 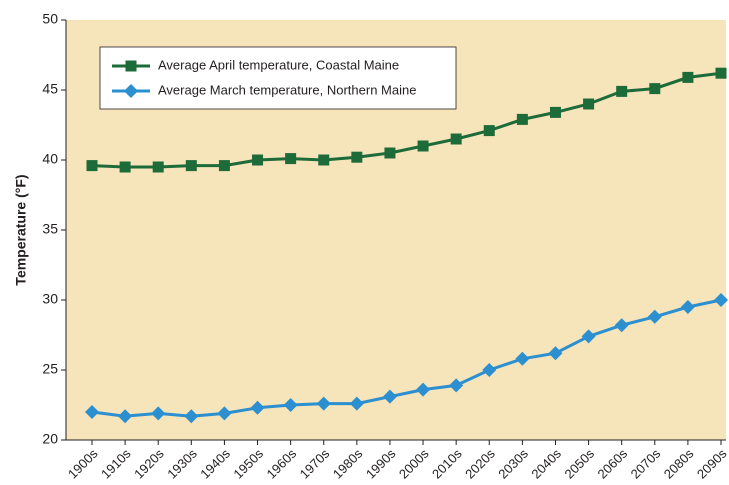 What do you see at coordinates (248, 464) in the screenshot?
I see `x-tick-label: 1950s` at bounding box center [248, 464].